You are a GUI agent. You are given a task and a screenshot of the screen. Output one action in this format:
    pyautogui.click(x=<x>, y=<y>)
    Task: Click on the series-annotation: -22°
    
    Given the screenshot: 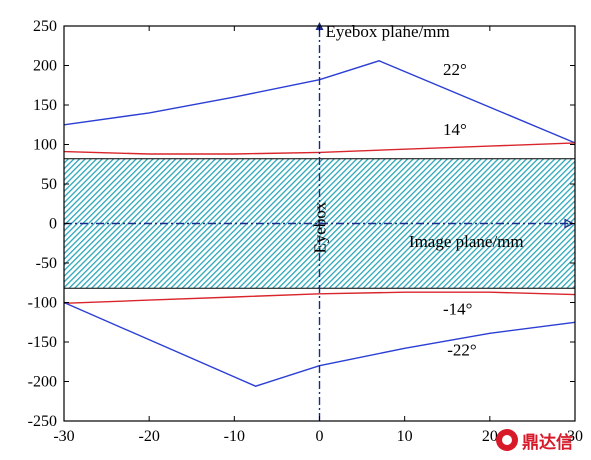 What is the action you would take?
    pyautogui.click(x=461, y=349)
    